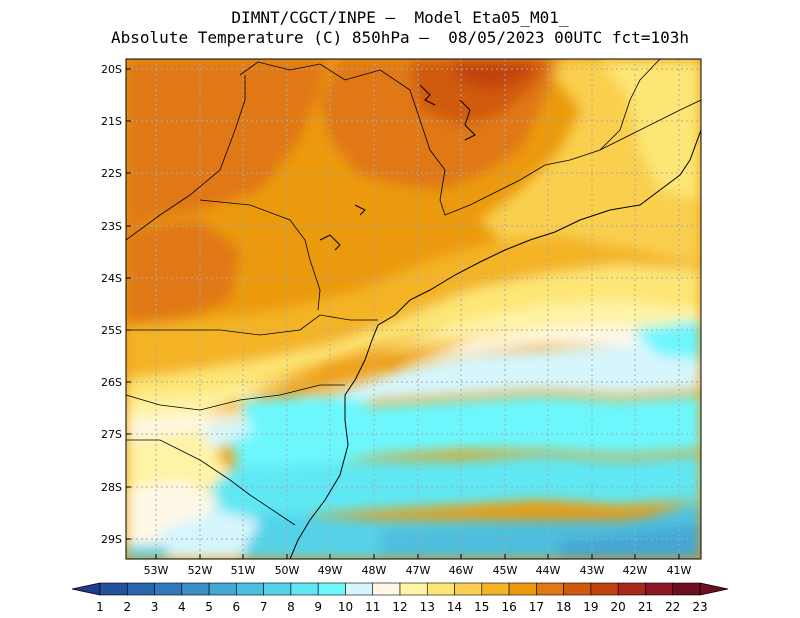 This screenshot has width=800, height=618. I want to click on longitude-label: 43W, so click(592, 570).